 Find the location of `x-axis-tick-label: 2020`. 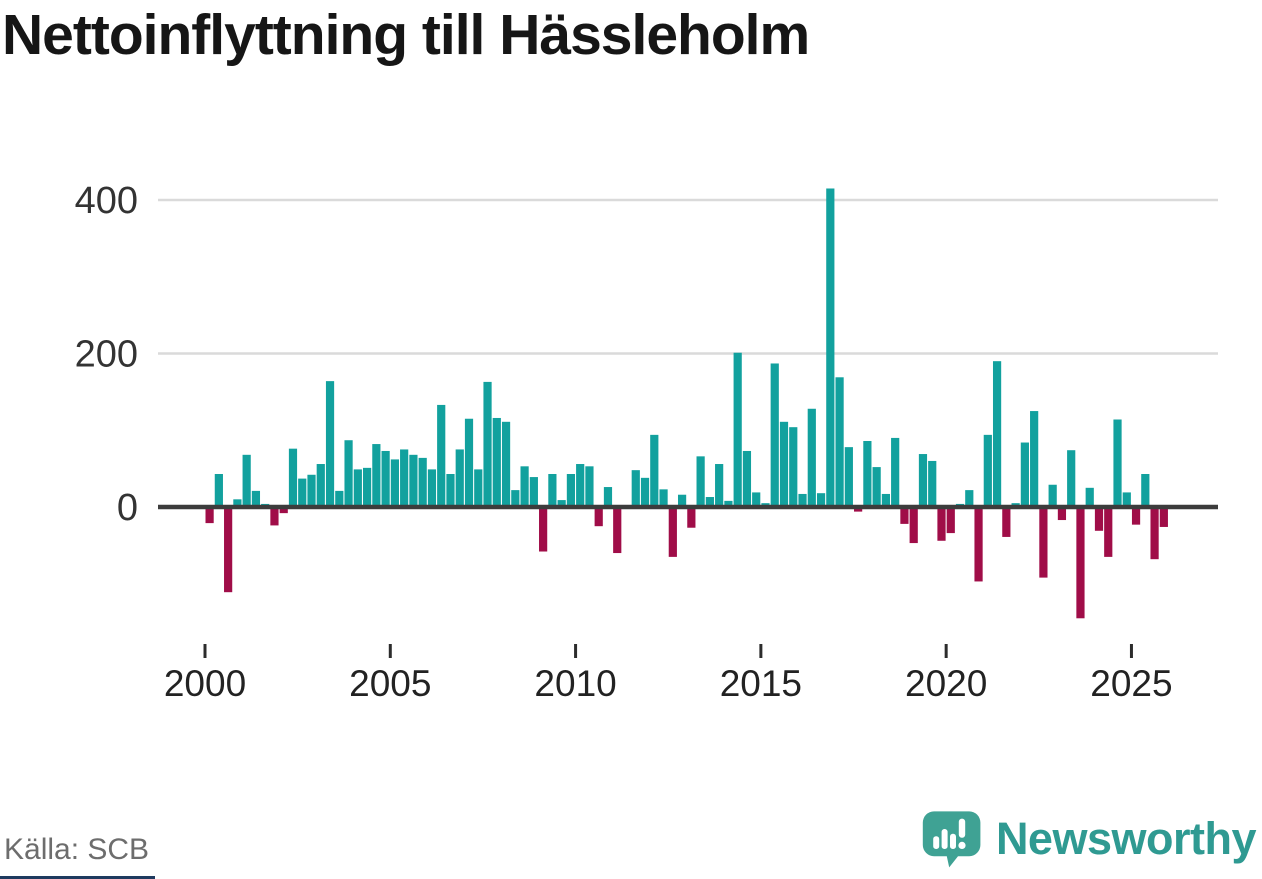

x-axis-tick-label: 2020 is located at coordinates (946, 683).